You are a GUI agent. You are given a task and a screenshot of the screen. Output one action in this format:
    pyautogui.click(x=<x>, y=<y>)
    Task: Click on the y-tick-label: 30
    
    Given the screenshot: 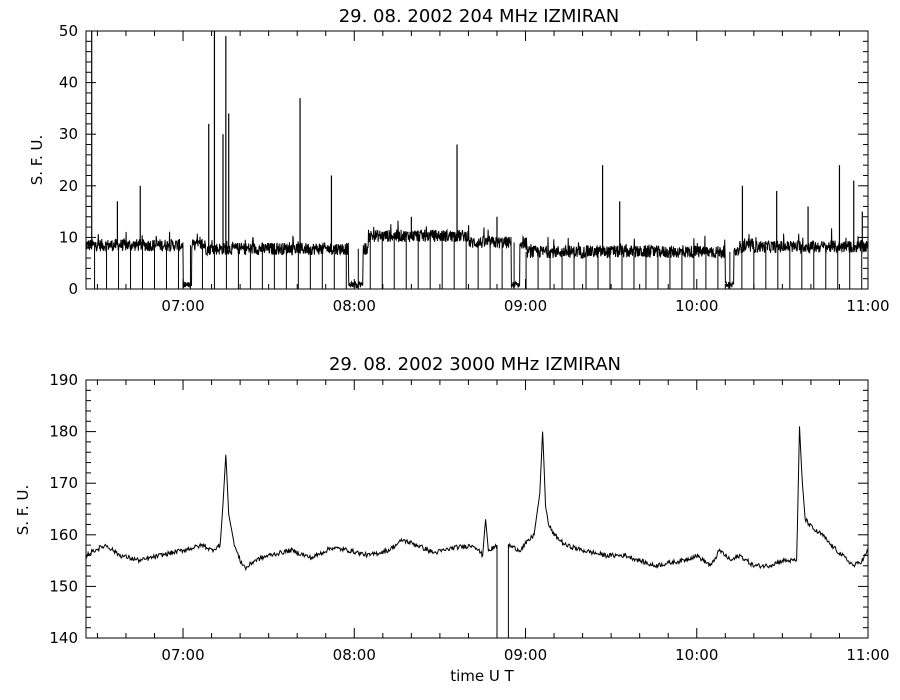 What is the action you would take?
    pyautogui.click(x=68, y=134)
    